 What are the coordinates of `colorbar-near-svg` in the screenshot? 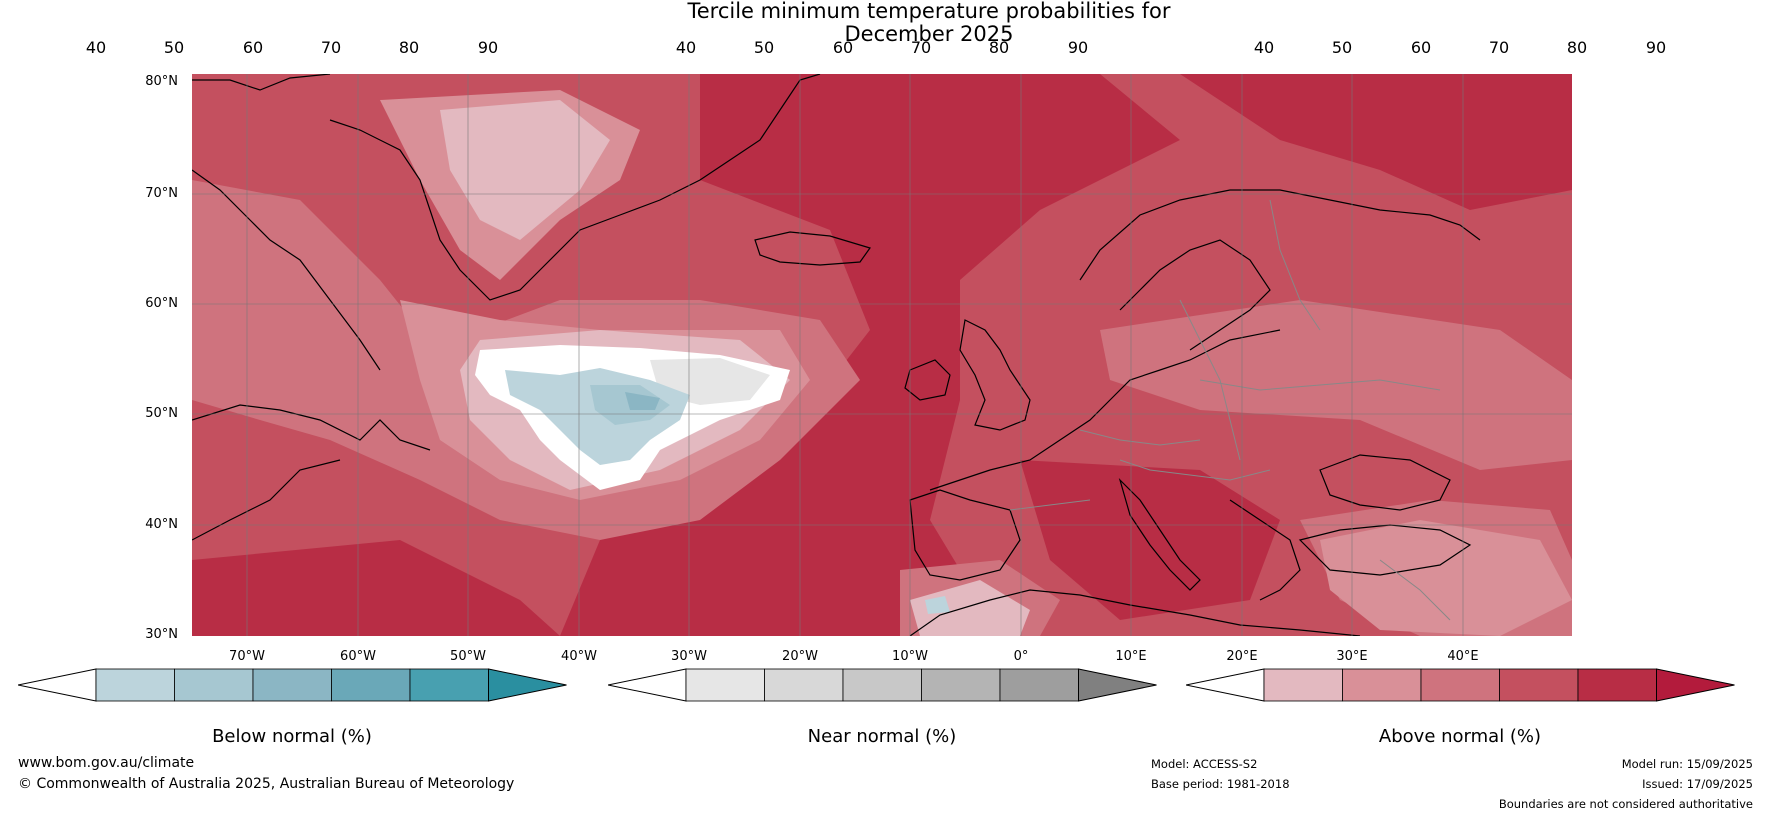 It's located at (882, 685).